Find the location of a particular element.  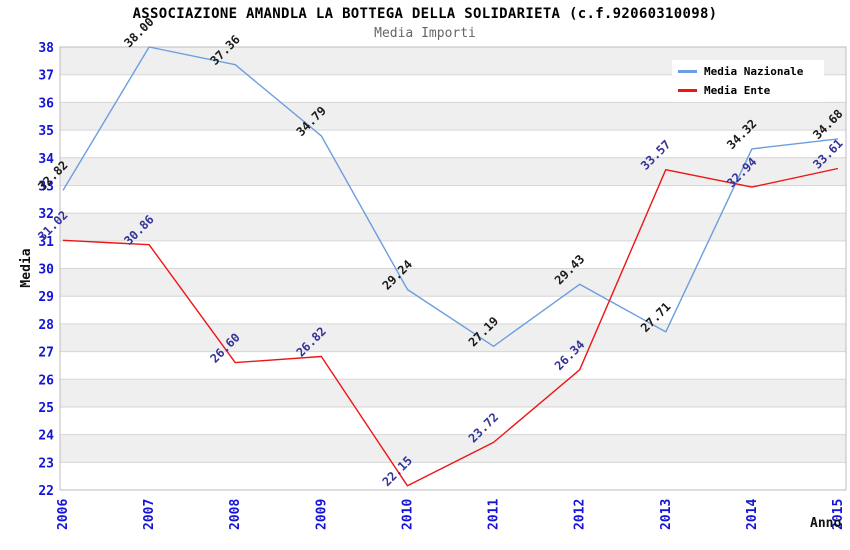

y-tick-label: 26 is located at coordinates (46, 380).